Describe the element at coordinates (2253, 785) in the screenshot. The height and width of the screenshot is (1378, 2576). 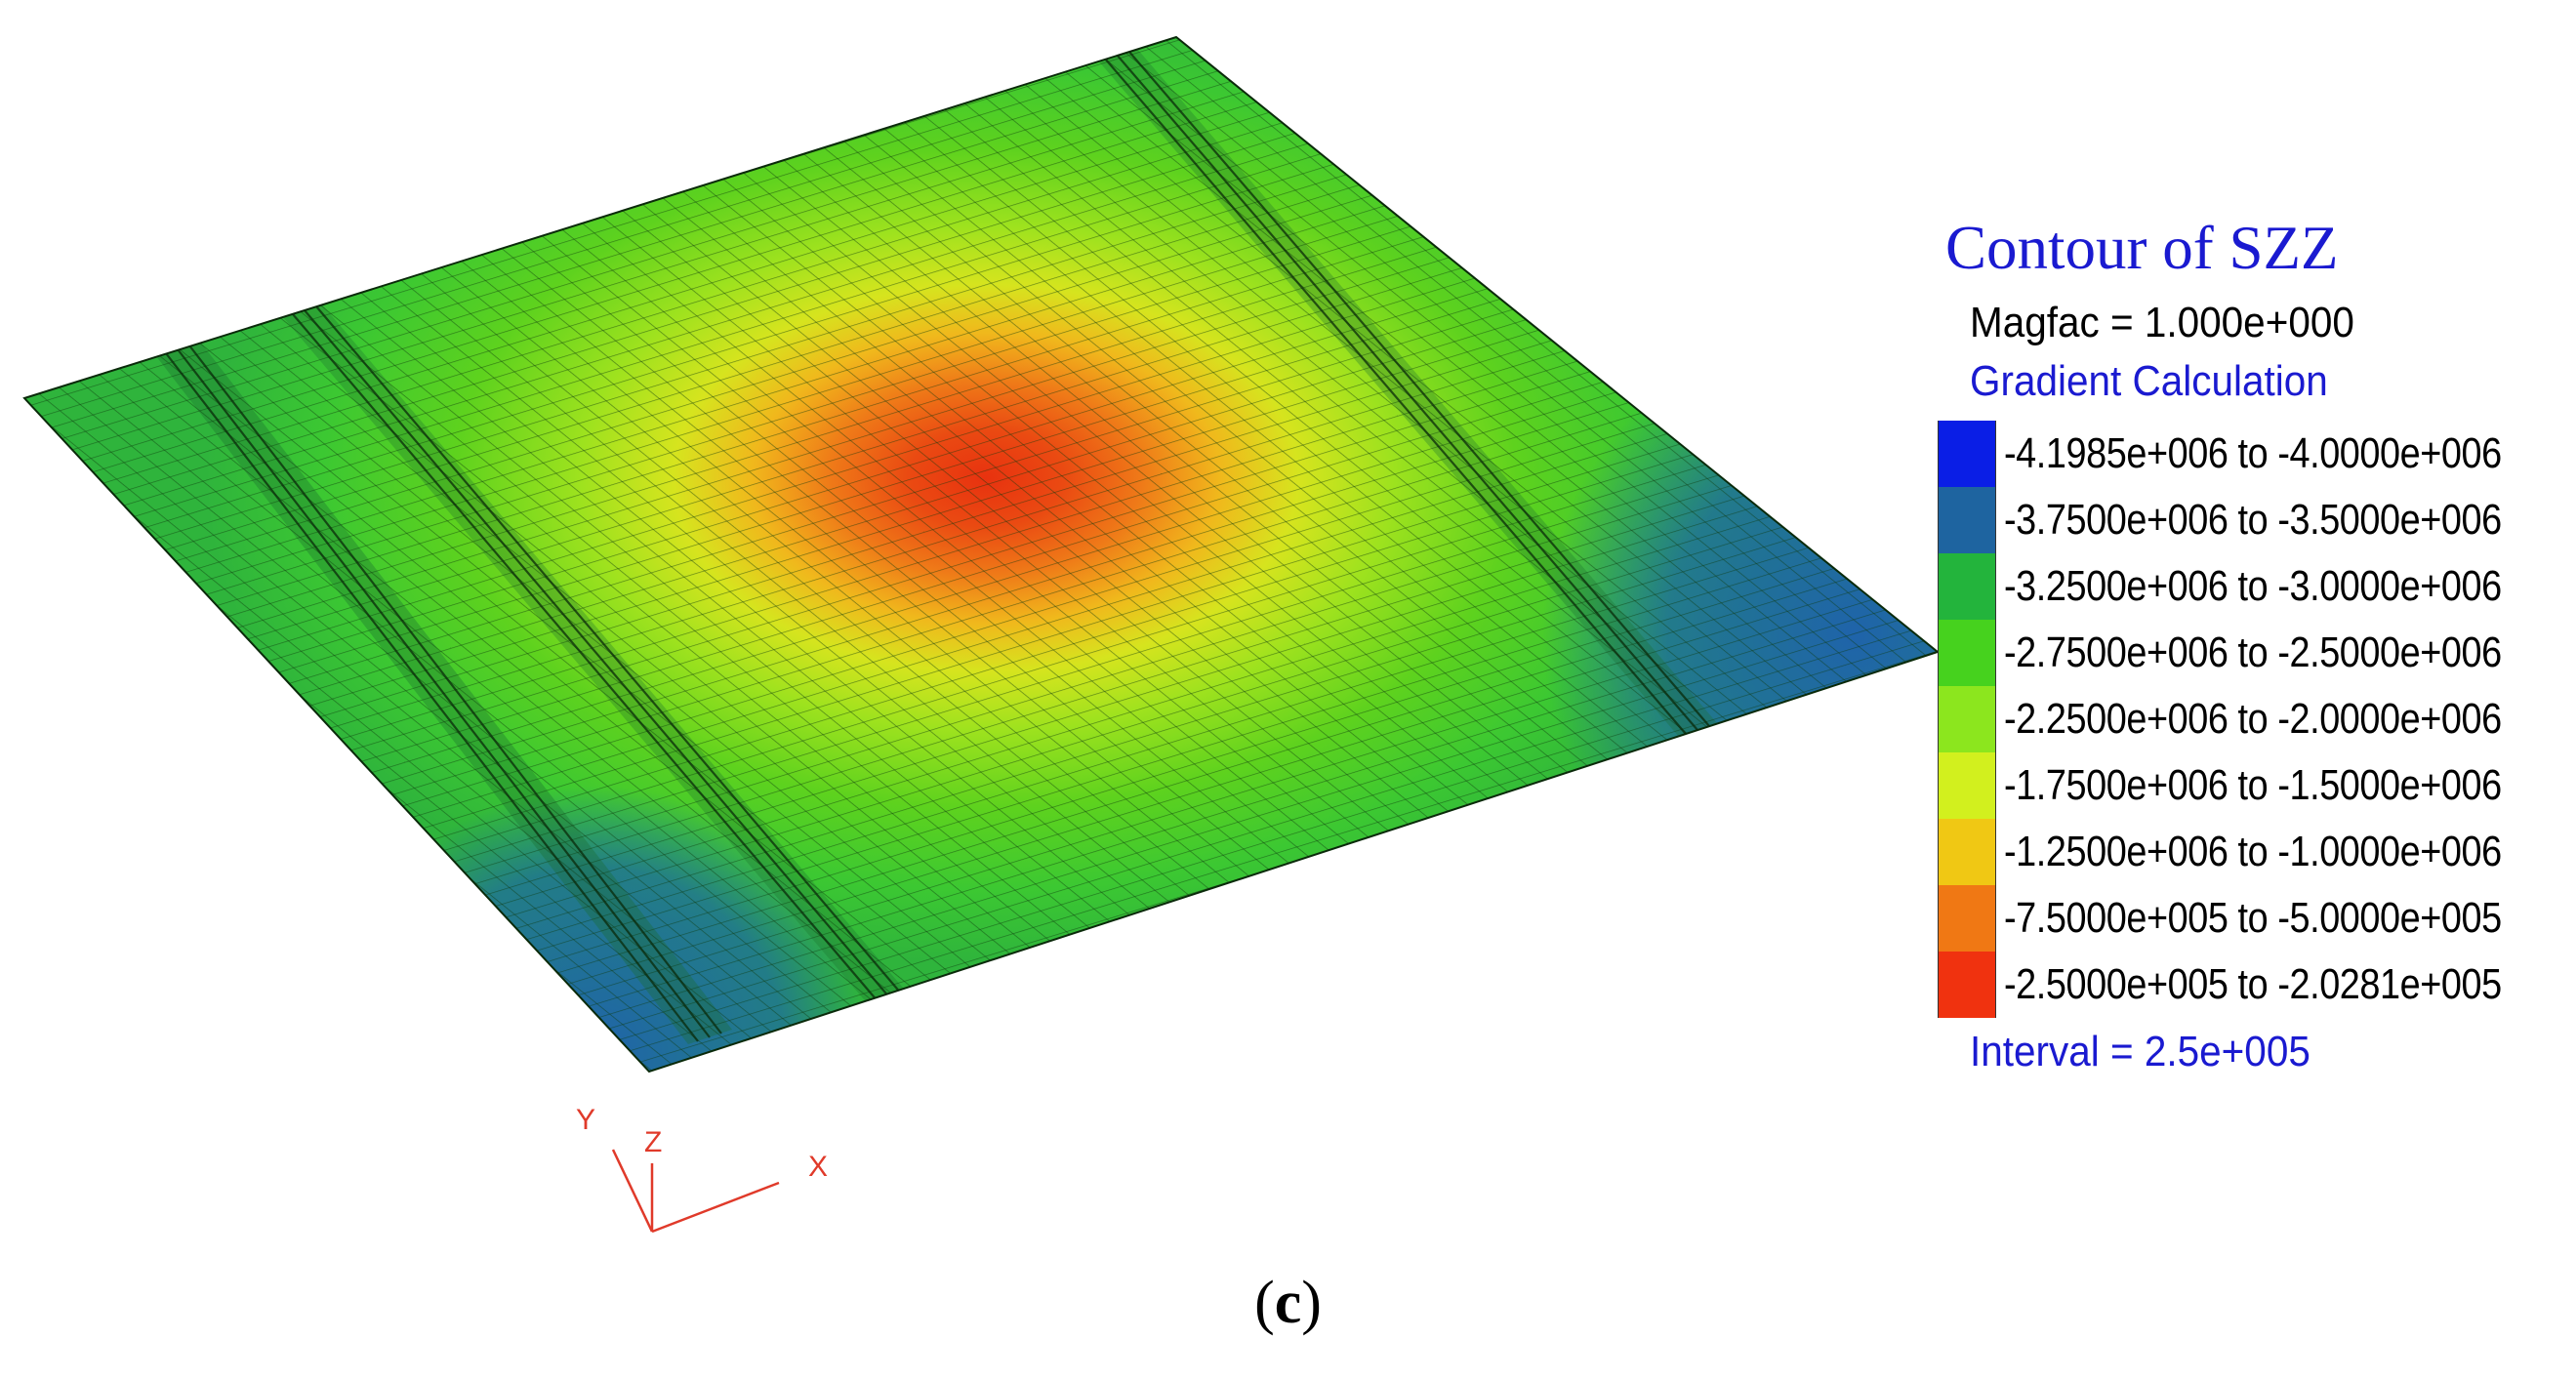
I see `legend-range-label: -1.7500e+006 to -1.5000e+006` at that location.